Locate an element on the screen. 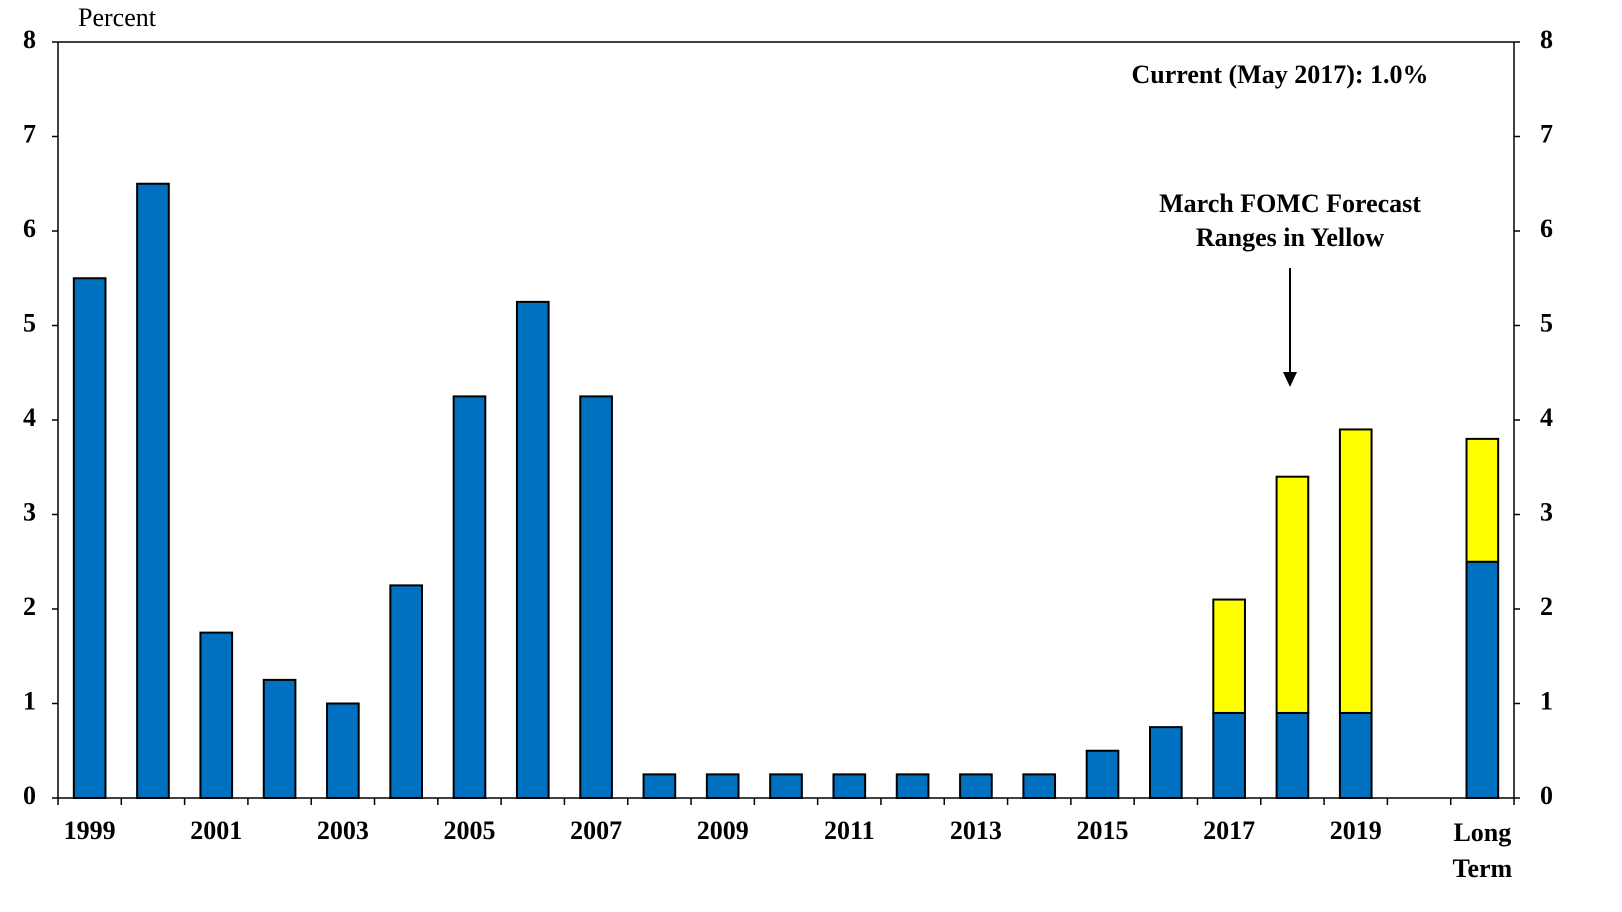  y2-tick-label: 4 is located at coordinates (1546, 417).